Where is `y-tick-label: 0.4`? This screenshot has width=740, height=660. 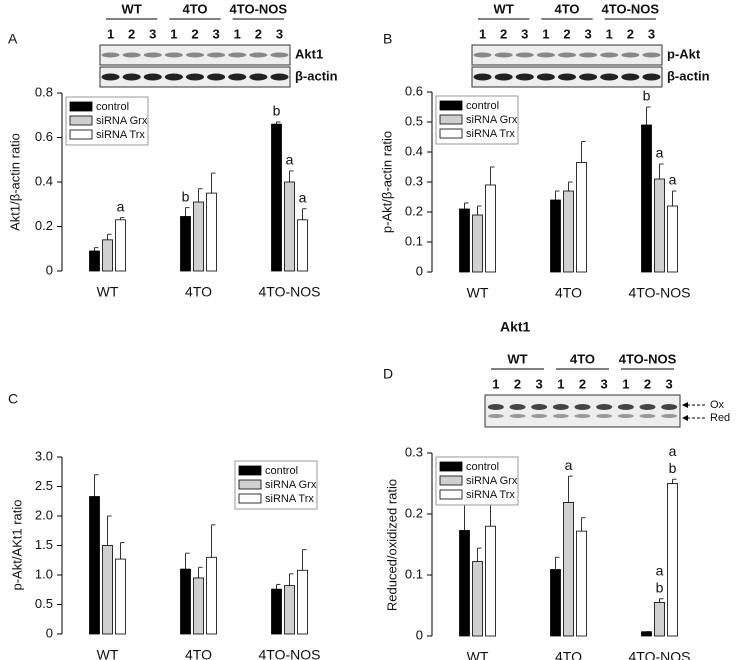
y-tick-label: 0.4 is located at coordinates (44, 180).